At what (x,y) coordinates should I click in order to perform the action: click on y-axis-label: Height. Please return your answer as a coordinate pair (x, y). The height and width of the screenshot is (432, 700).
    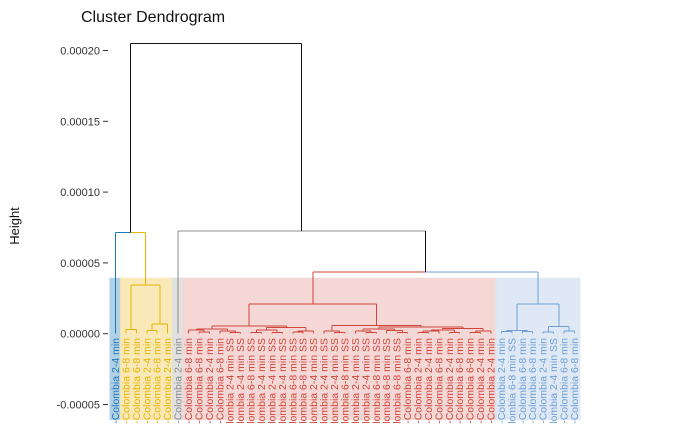
    Looking at the image, I should click on (14, 226).